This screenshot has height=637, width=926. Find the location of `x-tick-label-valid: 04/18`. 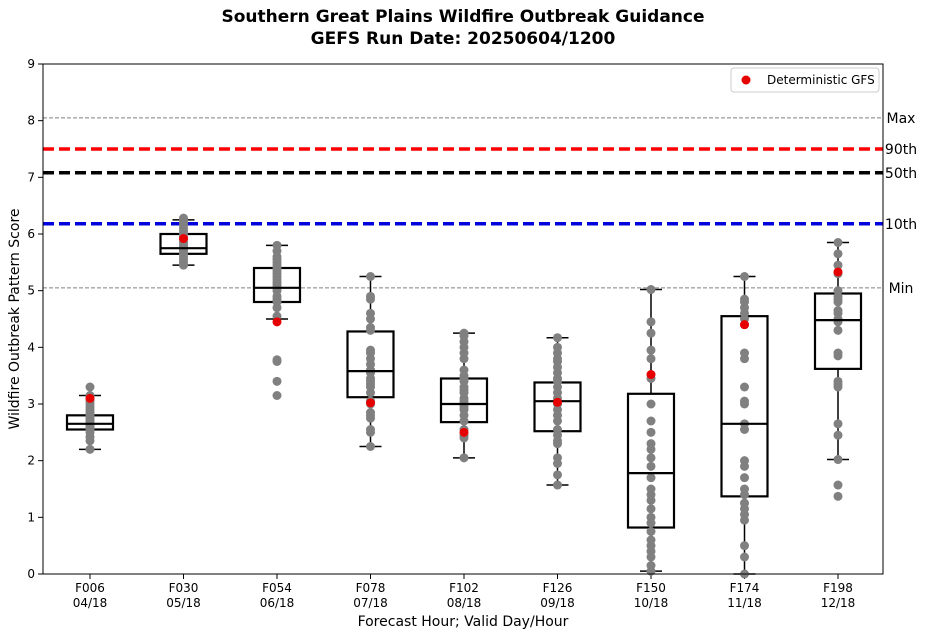

x-tick-label-valid: 04/18 is located at coordinates (90, 603).